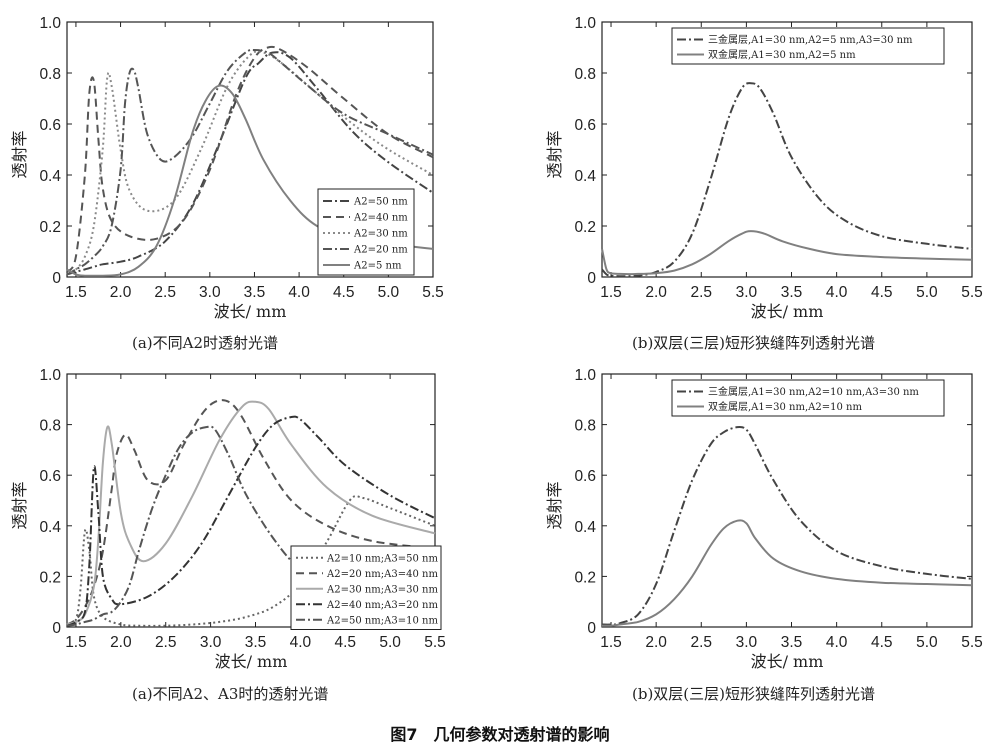 The image size is (1000, 747). I want to click on legend-entry-2: A2=20 nm;A3=40 nm, so click(382, 574).